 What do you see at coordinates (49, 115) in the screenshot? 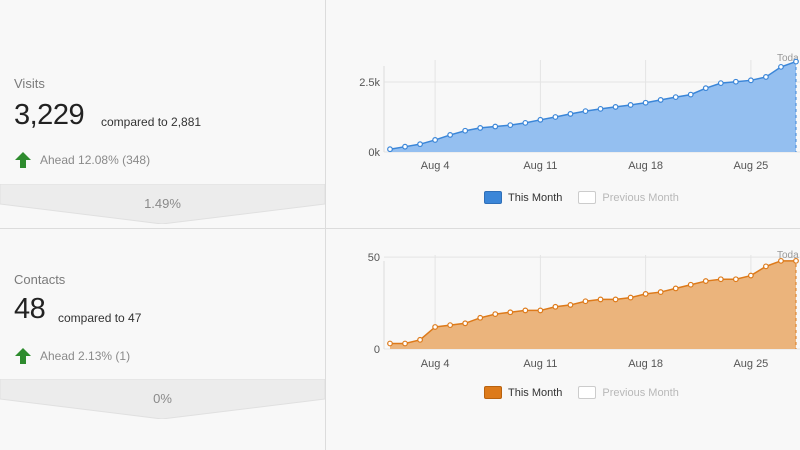
I see `visits-value: 3,229` at bounding box center [49, 115].